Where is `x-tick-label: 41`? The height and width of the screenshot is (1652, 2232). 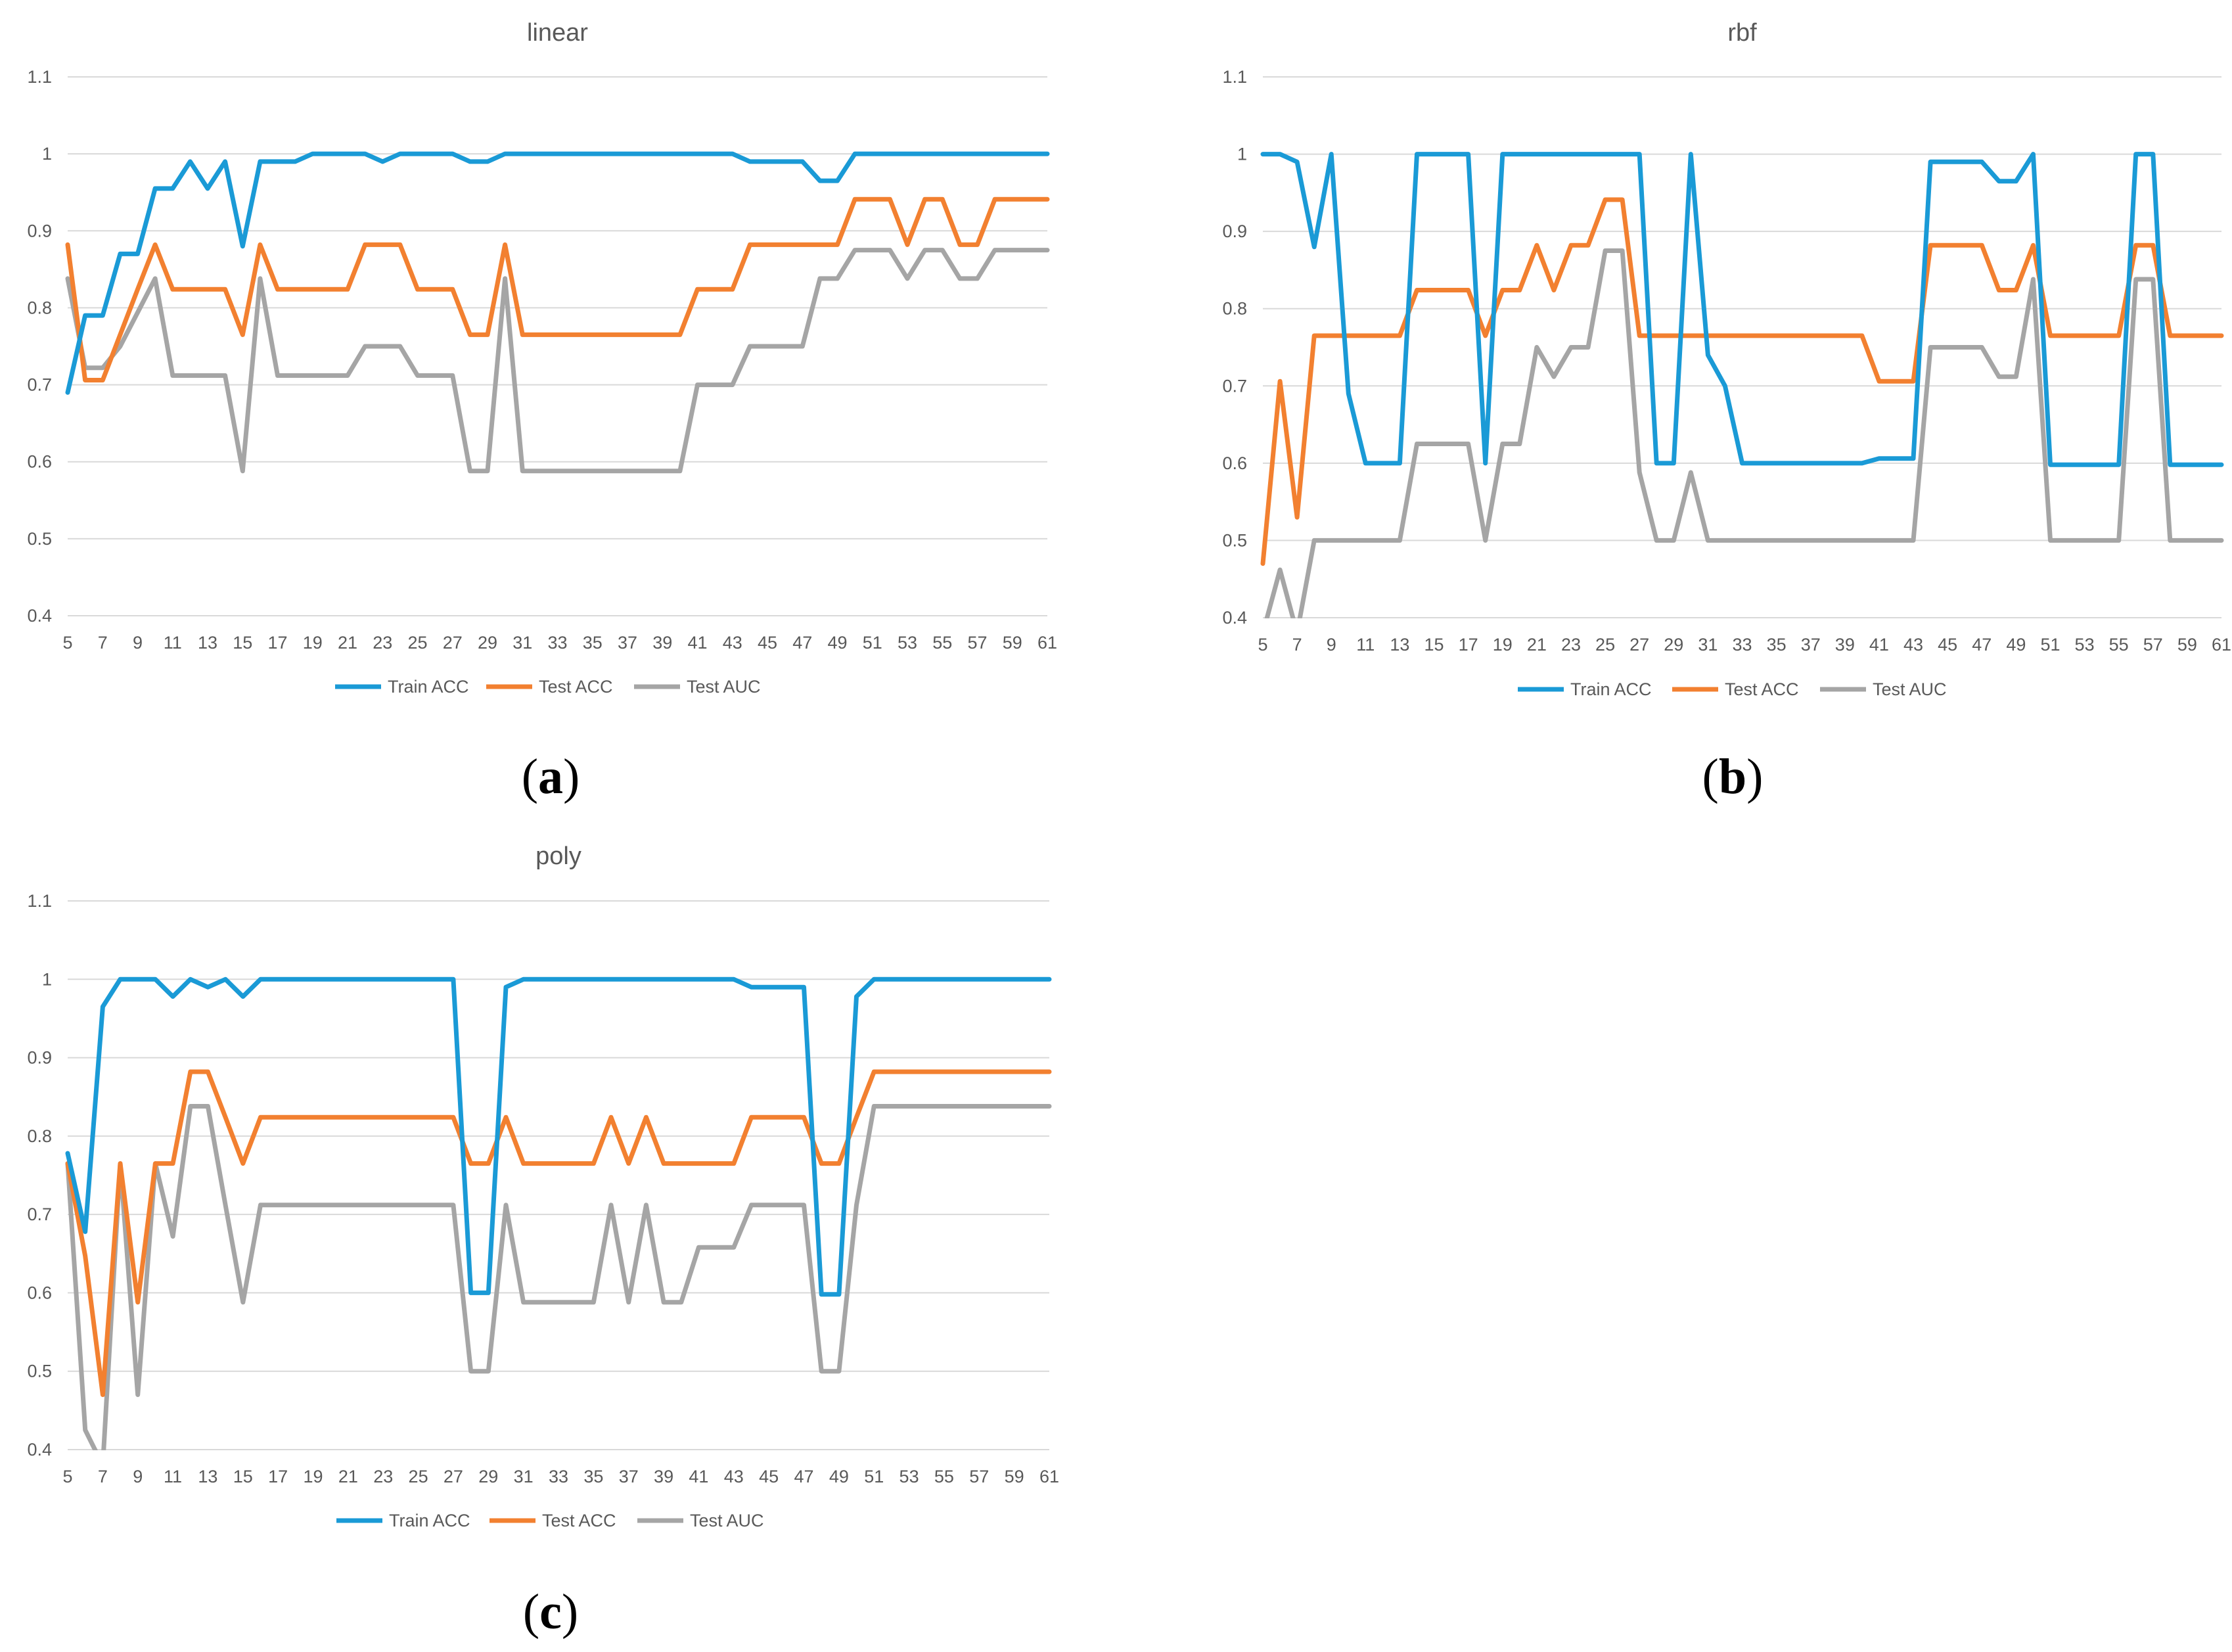
x-tick-label: 41 is located at coordinates (1879, 644).